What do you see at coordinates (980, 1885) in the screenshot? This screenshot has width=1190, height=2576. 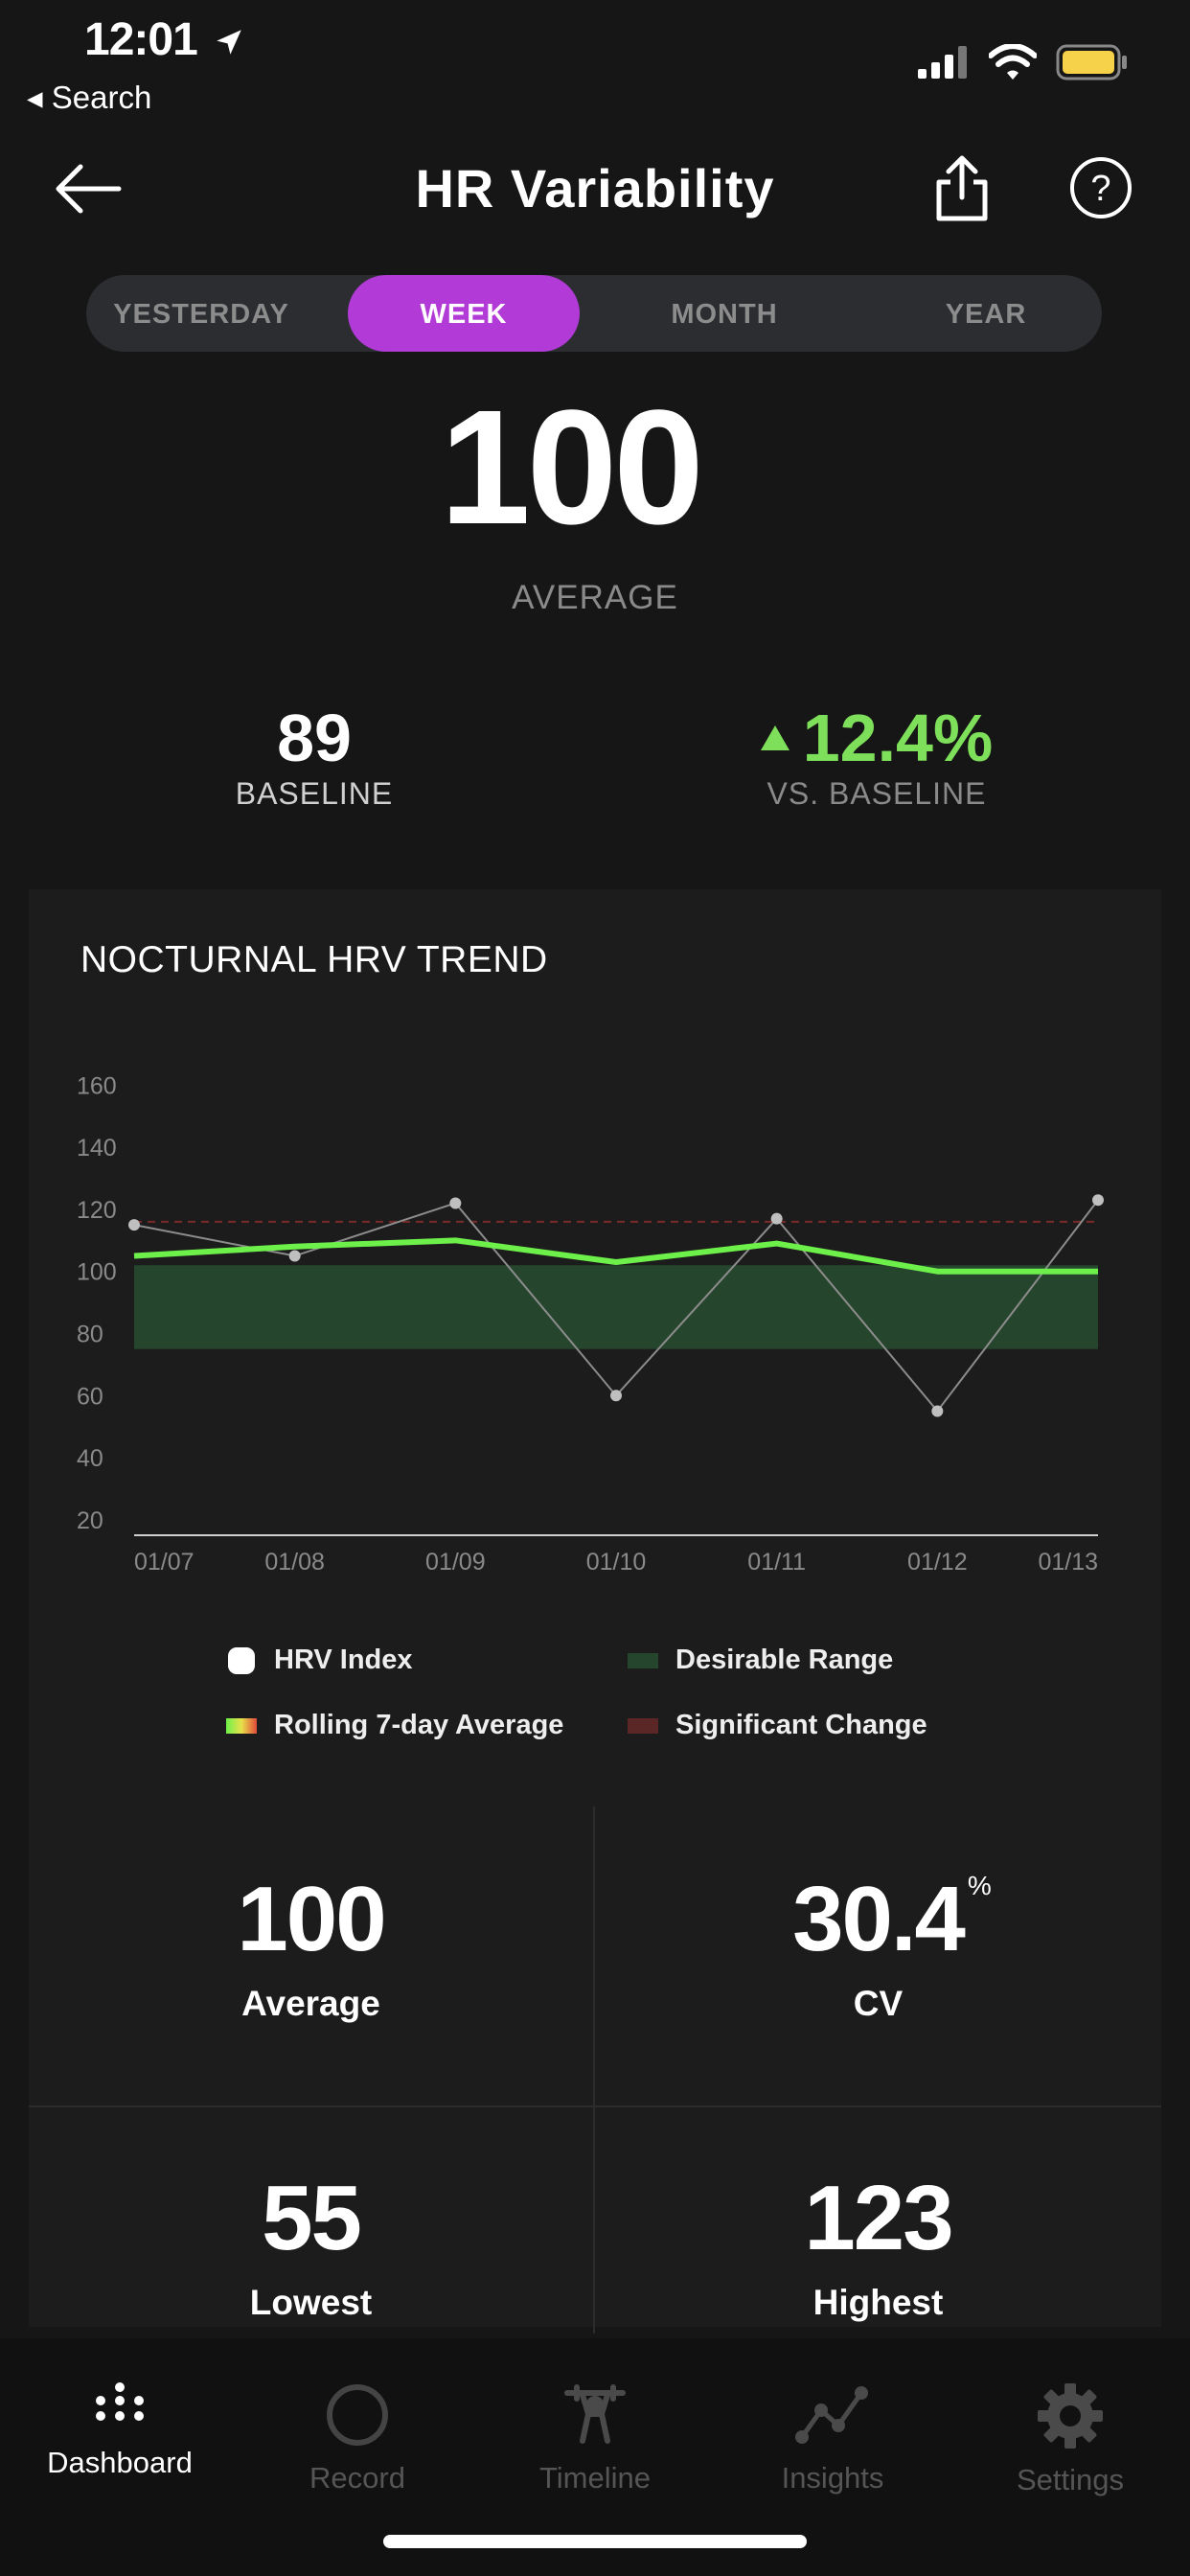 I see `metric-cv-unit: %` at bounding box center [980, 1885].